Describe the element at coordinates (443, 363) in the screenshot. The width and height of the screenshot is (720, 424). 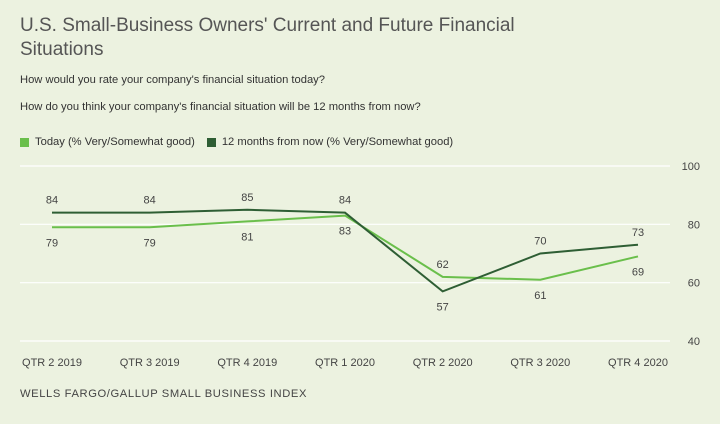
I see `x-tick-label: QTR 2 2020` at that location.